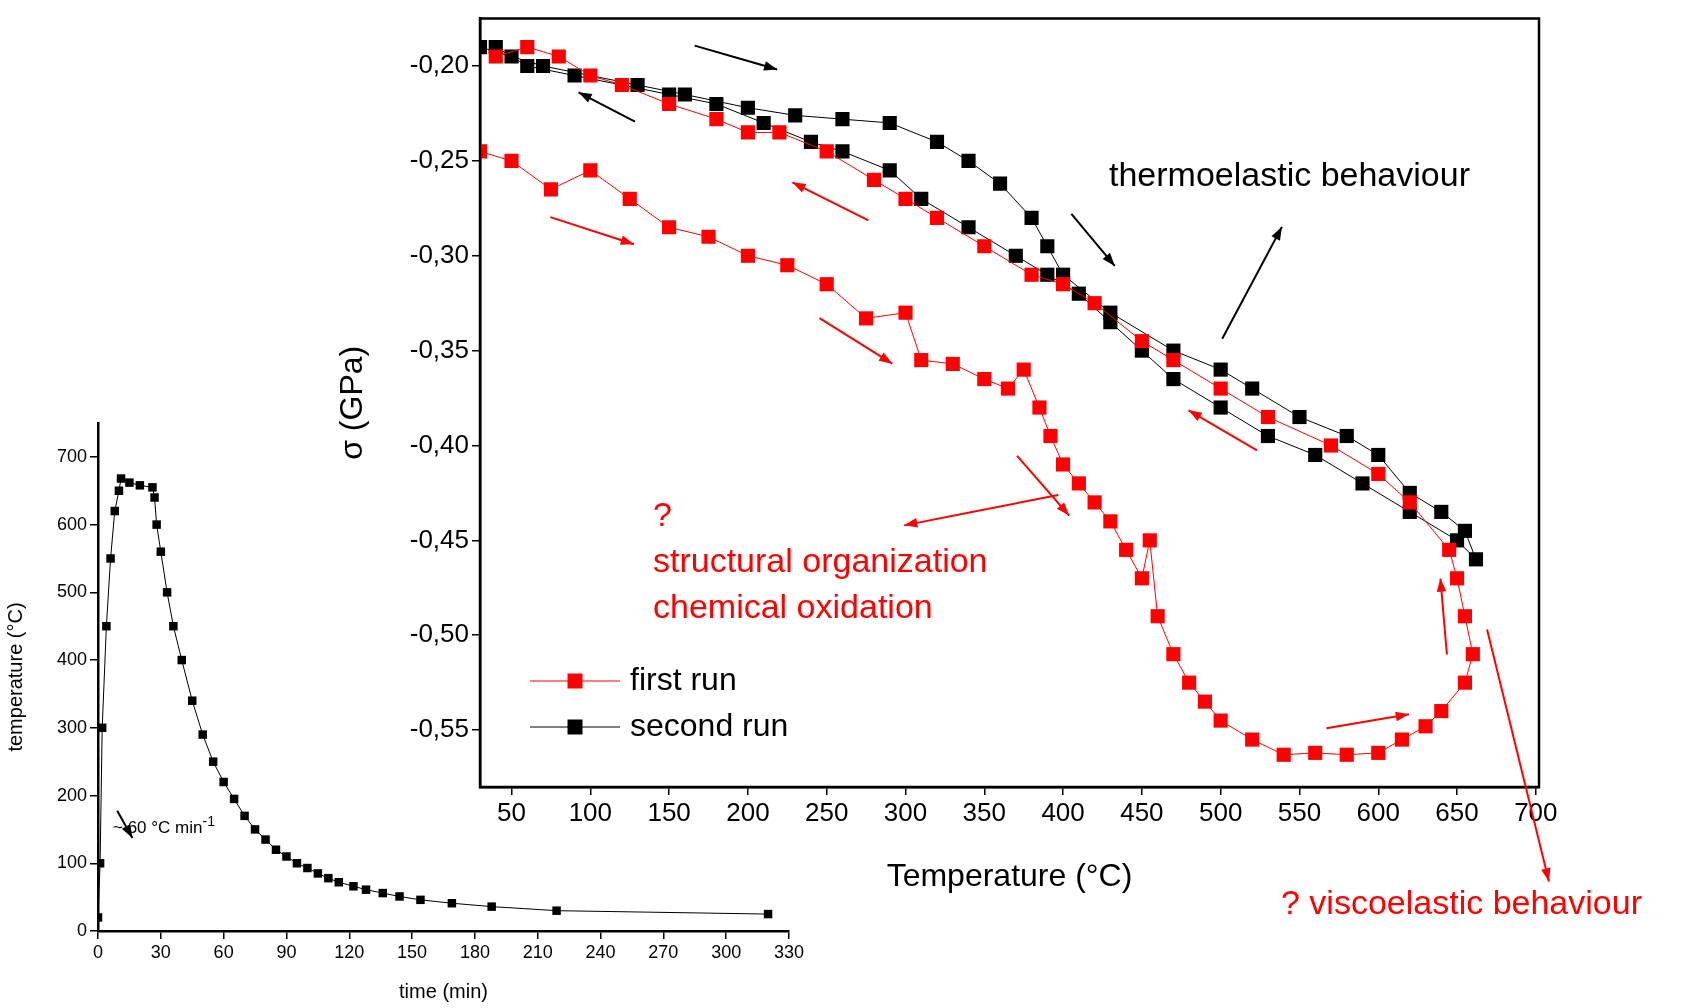  What do you see at coordinates (709, 724) in the screenshot?
I see `legend-label: second run` at bounding box center [709, 724].